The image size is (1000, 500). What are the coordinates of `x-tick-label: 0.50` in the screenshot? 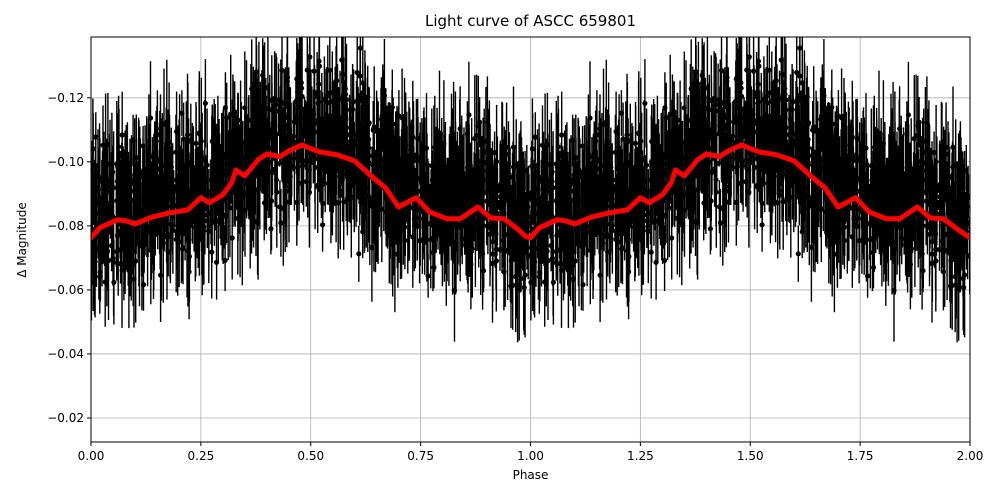 It's located at (310, 456).